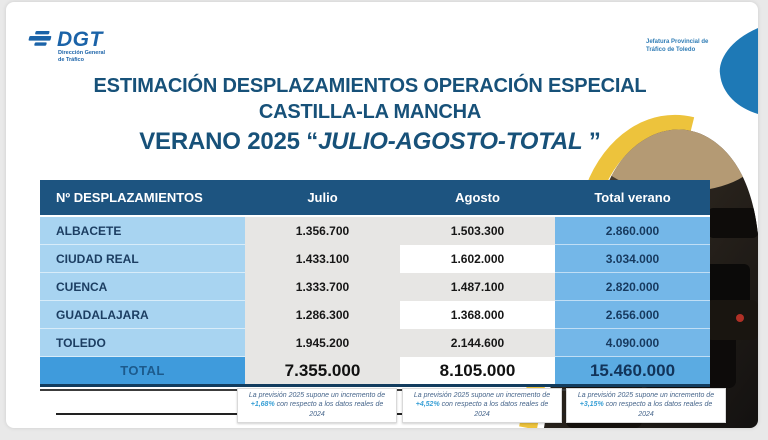  What do you see at coordinates (477, 343) in the screenshot?
I see `row-toledo-agosto: 2.144.600` at bounding box center [477, 343].